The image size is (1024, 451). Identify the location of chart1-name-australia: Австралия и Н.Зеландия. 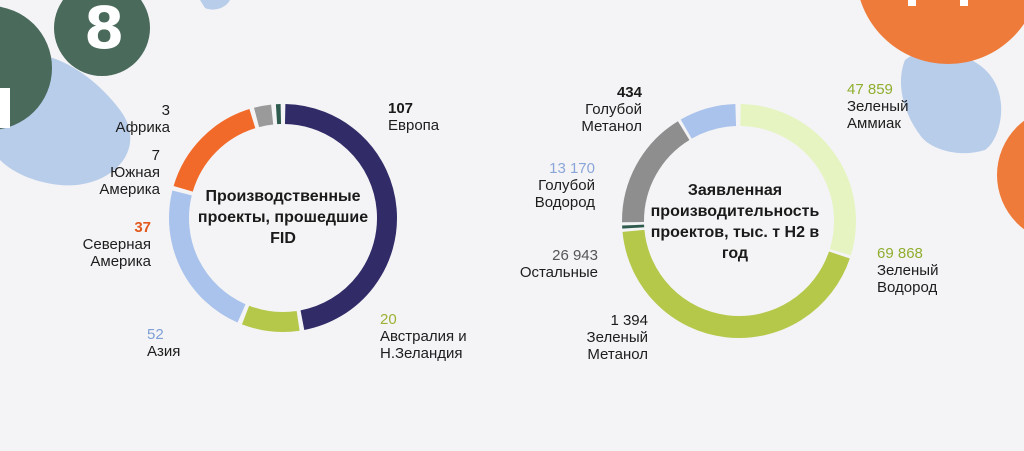
(423, 345).